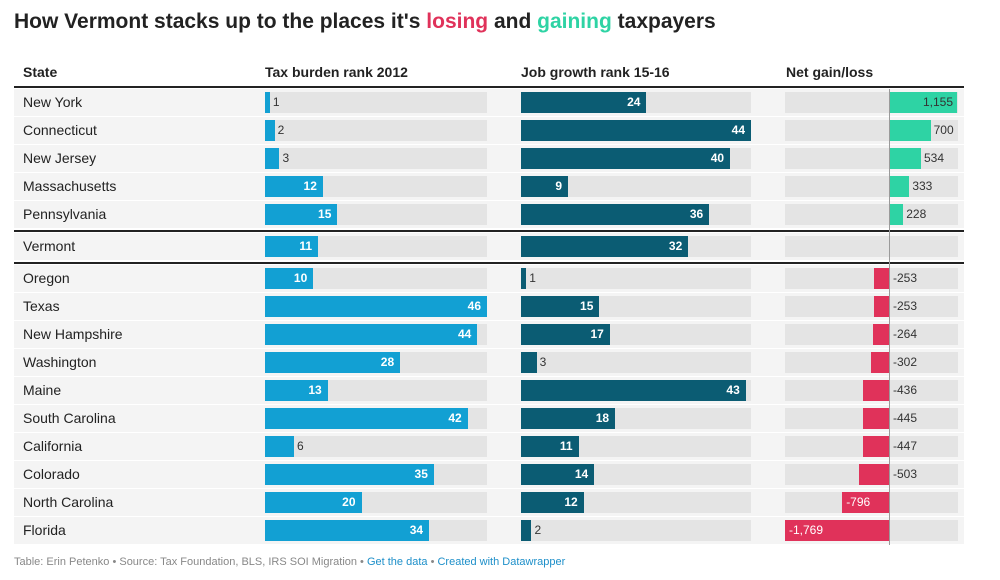 This screenshot has width=1000, height=580. I want to click on state-name: Connecticut, so click(60, 130).